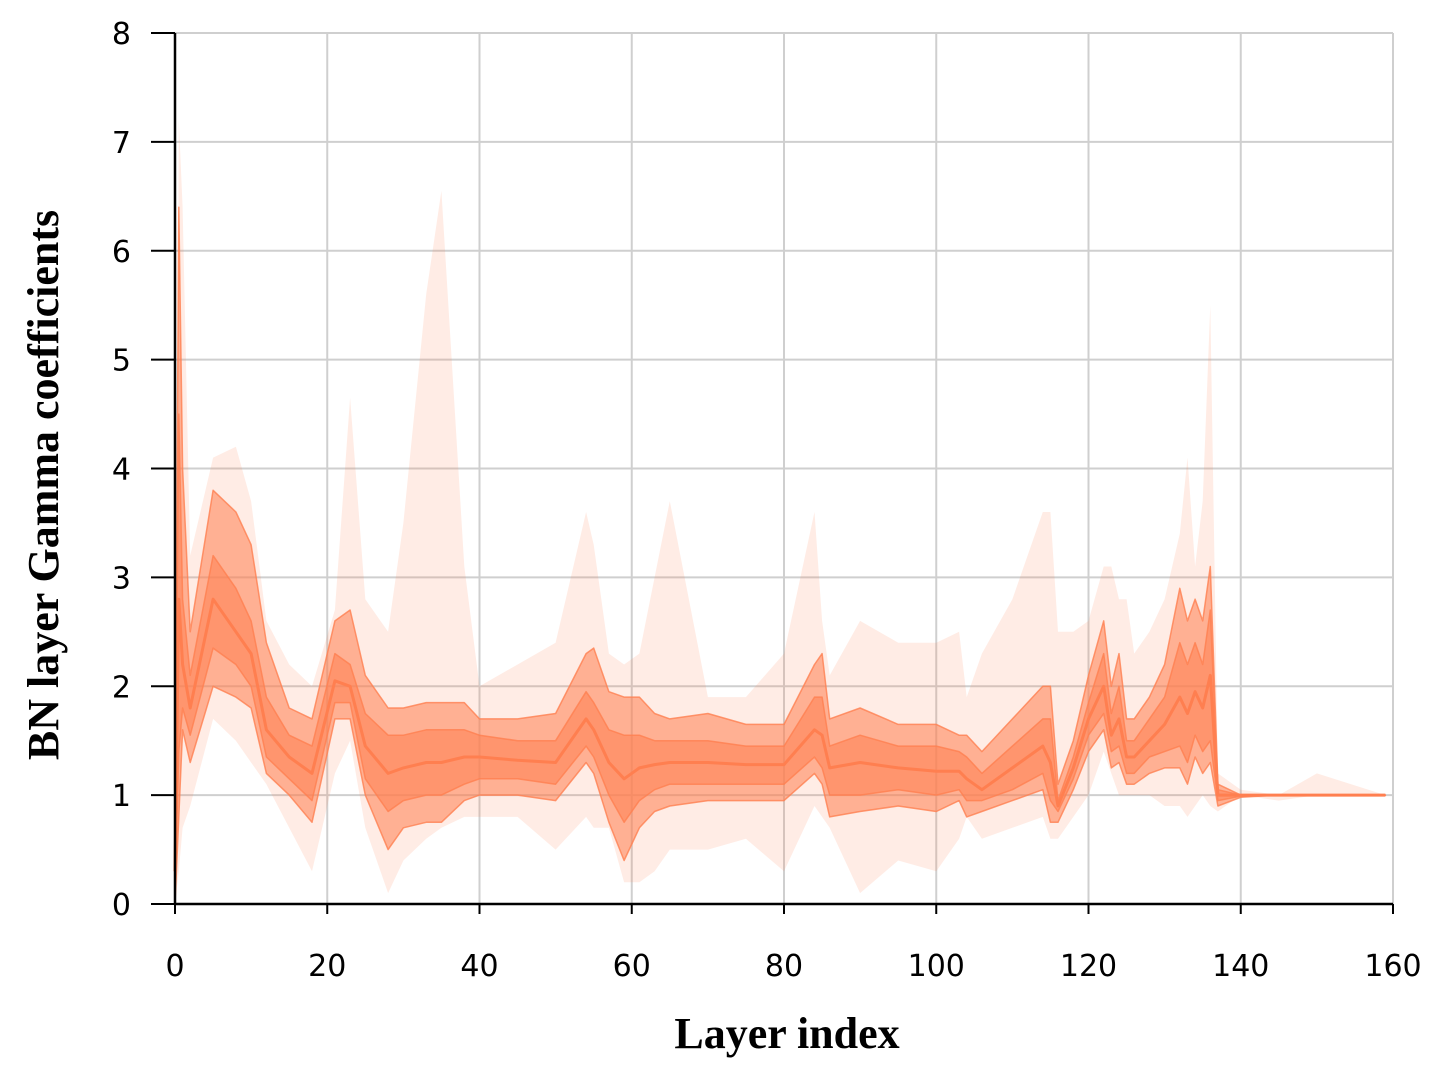 The width and height of the screenshot is (1430, 1078). Describe the element at coordinates (327, 966) in the screenshot. I see `x-tick-label: 20` at that location.